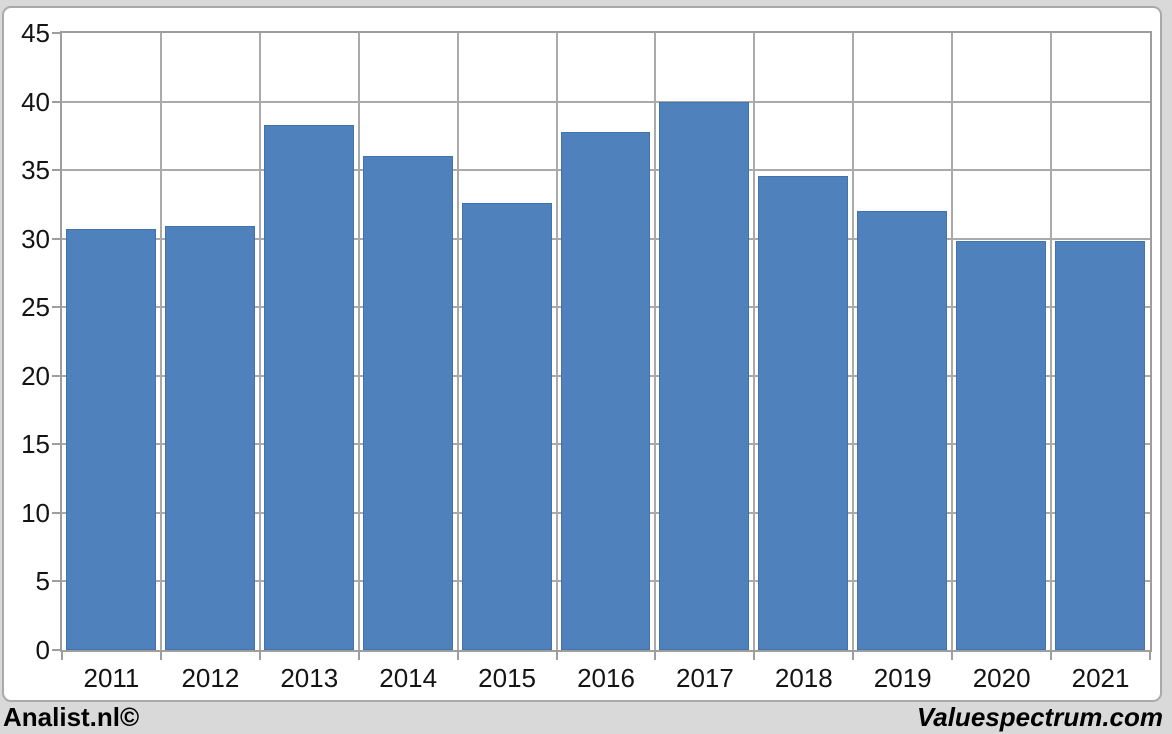 Image resolution: width=1172 pixels, height=734 pixels. Describe the element at coordinates (35, 512) in the screenshot. I see `y-tick-label: 10` at that location.